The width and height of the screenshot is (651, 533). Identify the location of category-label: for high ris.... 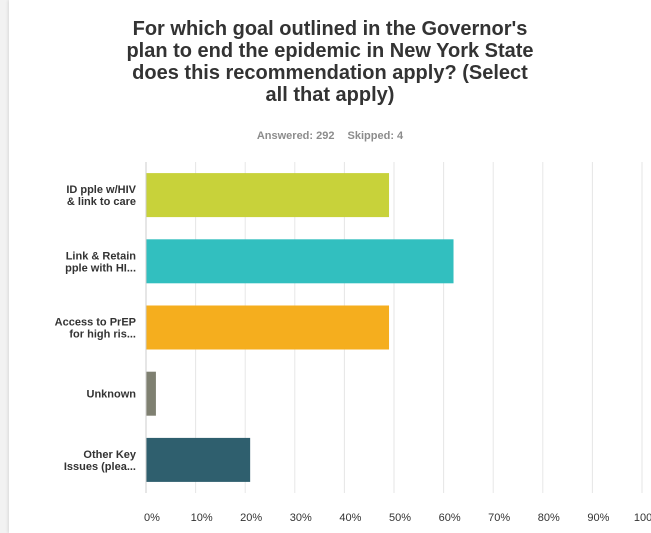
(102, 335).